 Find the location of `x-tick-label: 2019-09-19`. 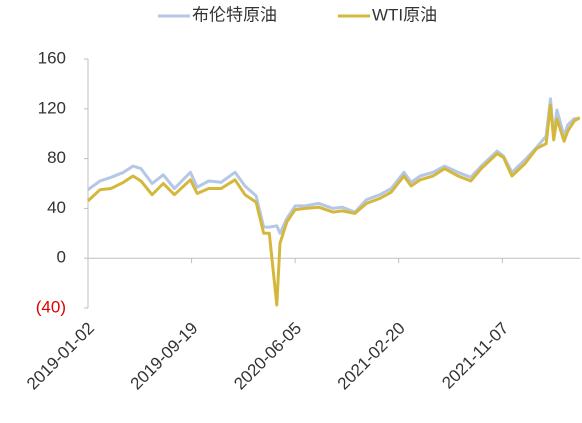

x-tick-label: 2019-09-19 is located at coordinates (164, 356).